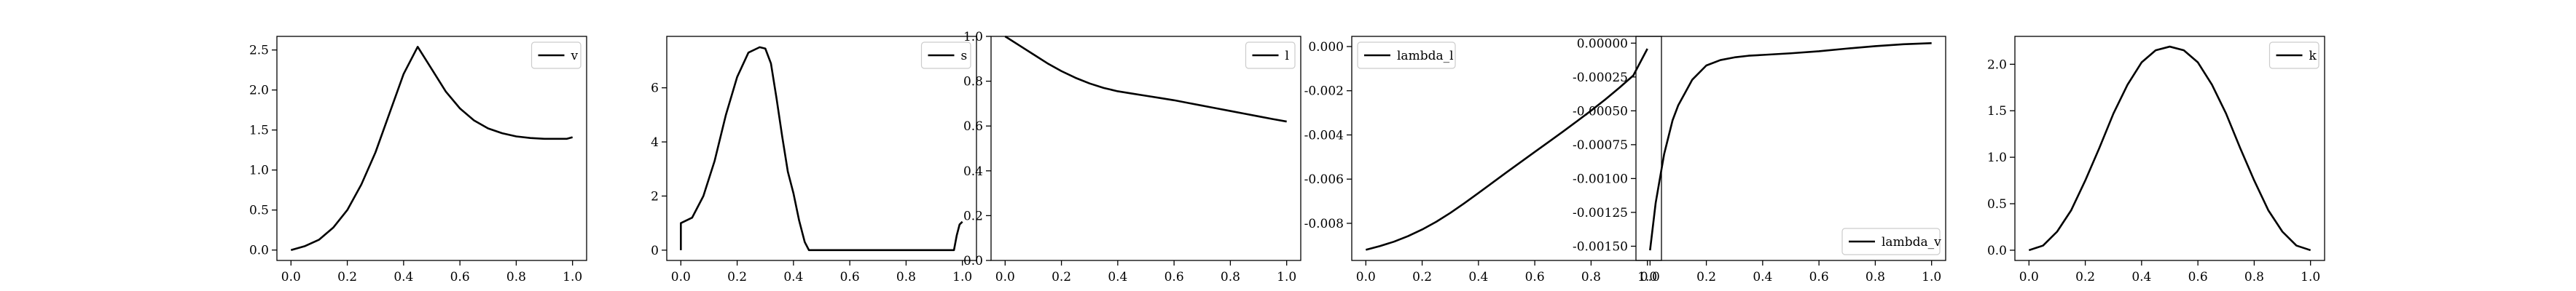  Describe the element at coordinates (973, 127) in the screenshot. I see `y-tick-label: 0.6` at that location.